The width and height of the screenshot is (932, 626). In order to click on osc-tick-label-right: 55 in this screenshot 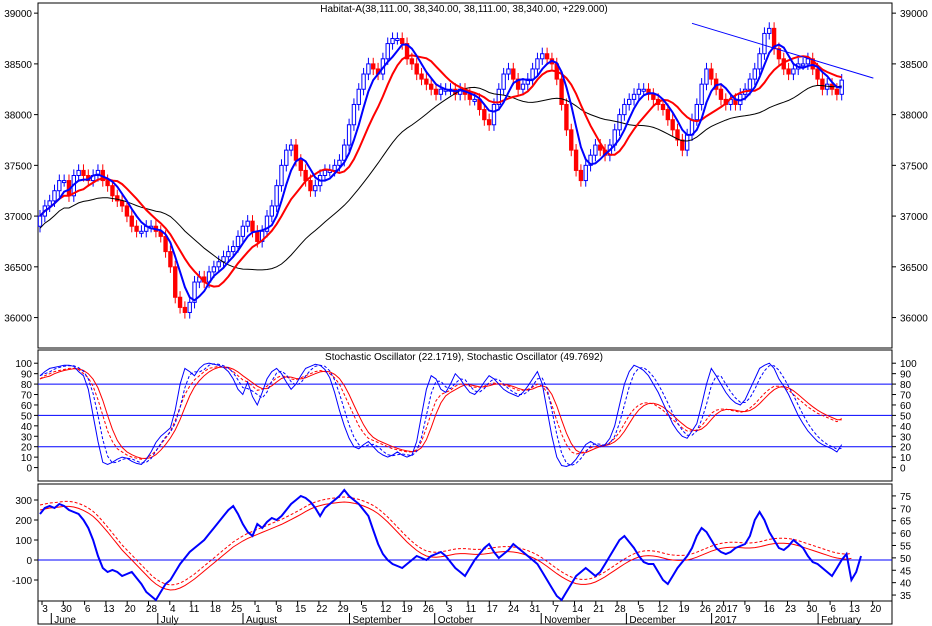, I will do `click(906, 546)`.